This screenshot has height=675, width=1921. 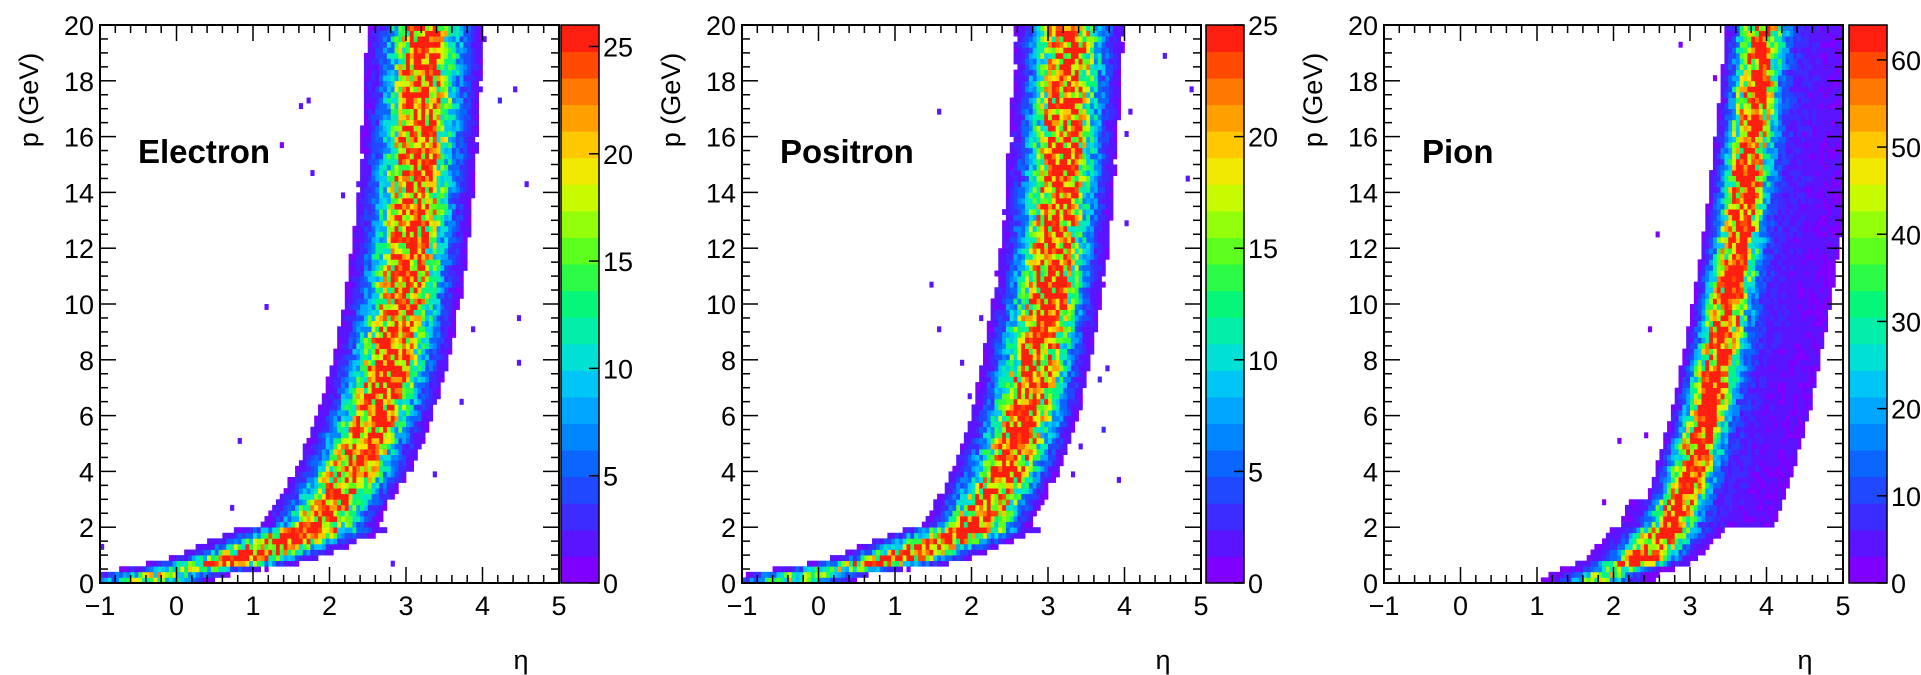 What do you see at coordinates (580, 490) in the screenshot?
I see `colorbar-segment` at bounding box center [580, 490].